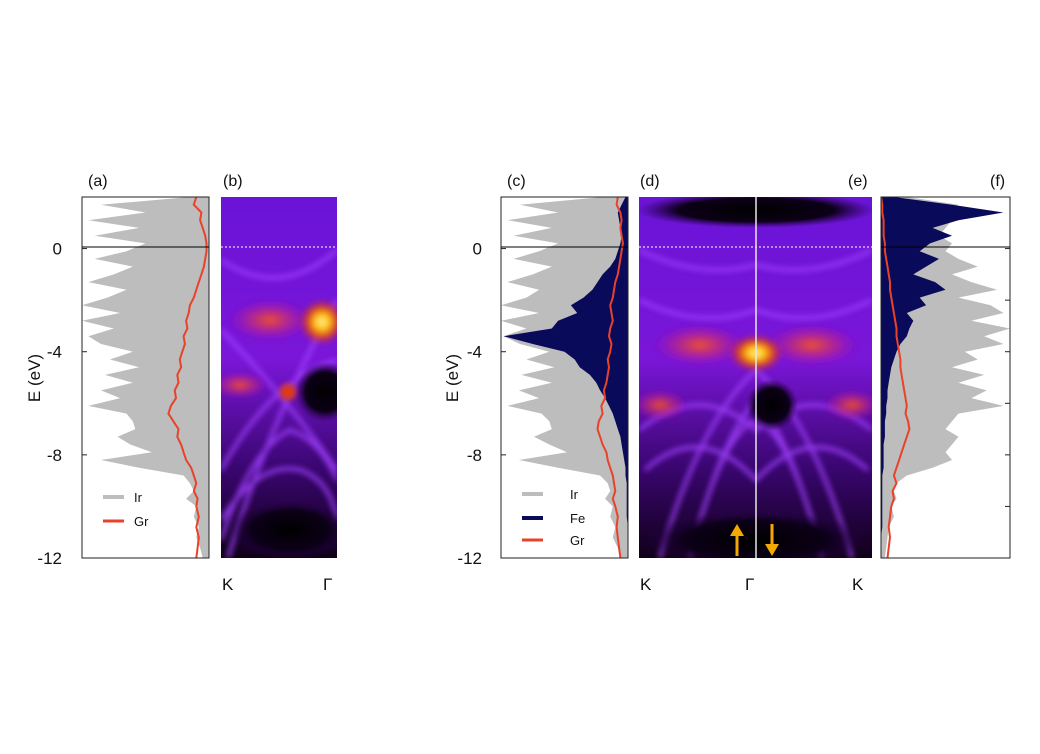 This screenshot has width=1040, height=754. I want to click on spin-up-arrow, so click(737, 540).